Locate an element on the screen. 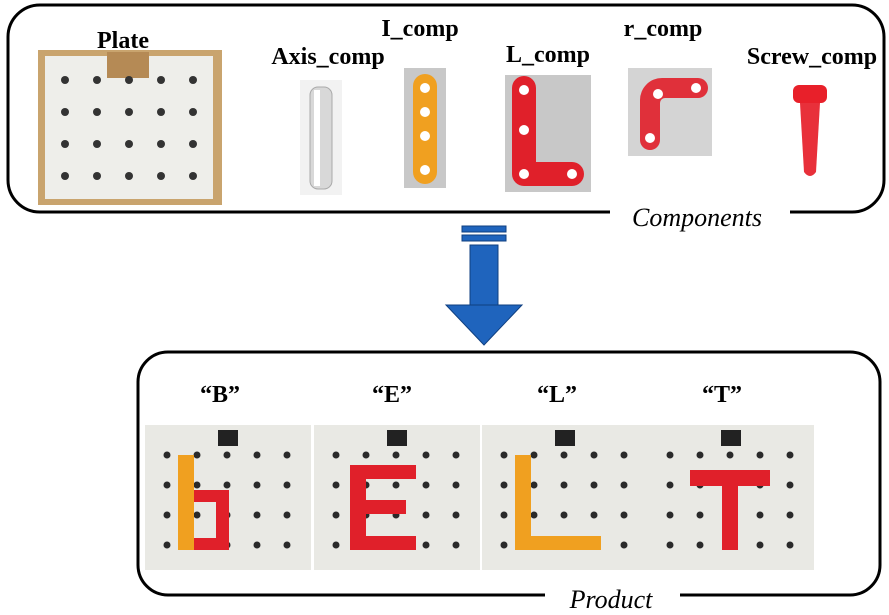 The image size is (889, 615). r-comp-image is located at coordinates (670, 112).